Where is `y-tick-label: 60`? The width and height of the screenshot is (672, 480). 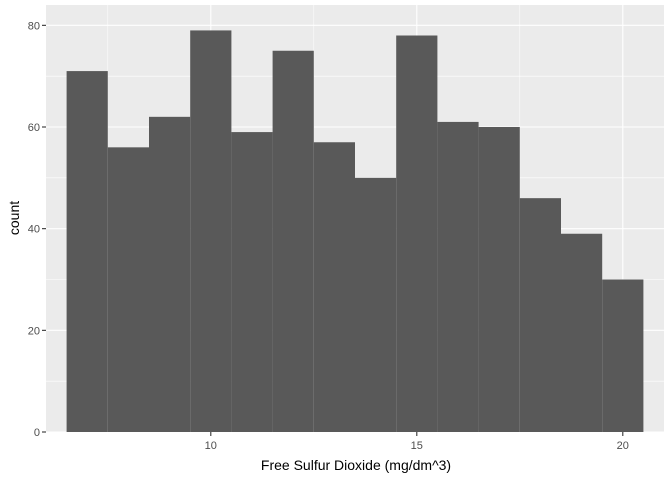 y-tick-label: 60 is located at coordinates (34, 128).